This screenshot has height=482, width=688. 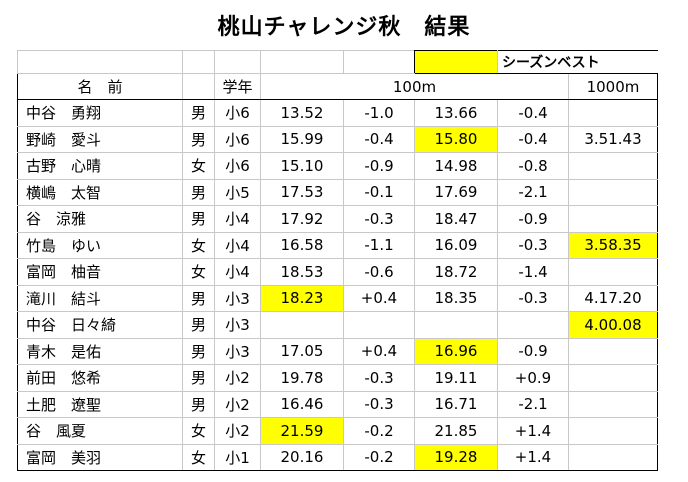 I want to click on time-100m-2: 17.69, so click(x=456, y=192).